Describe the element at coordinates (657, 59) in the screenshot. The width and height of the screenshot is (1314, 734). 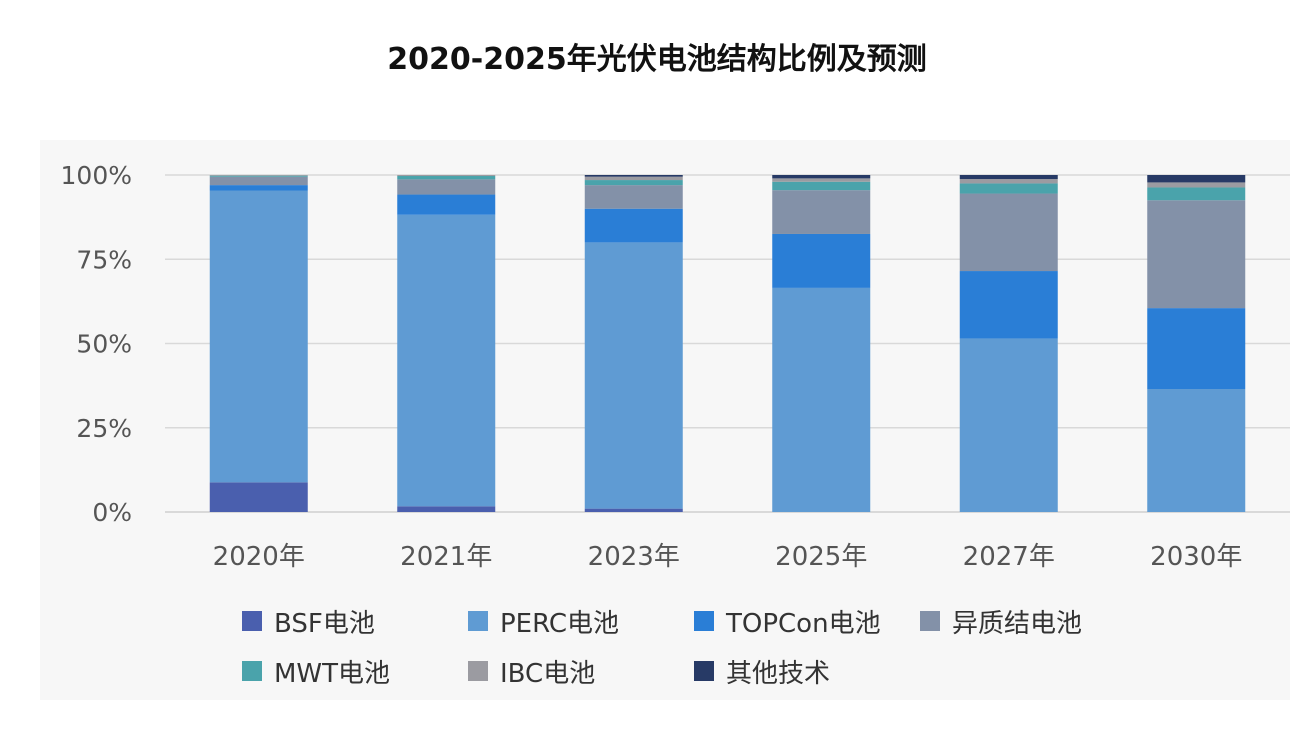
I see `chart-title: 2020-2025年光伏电池结构比例及预测` at that location.